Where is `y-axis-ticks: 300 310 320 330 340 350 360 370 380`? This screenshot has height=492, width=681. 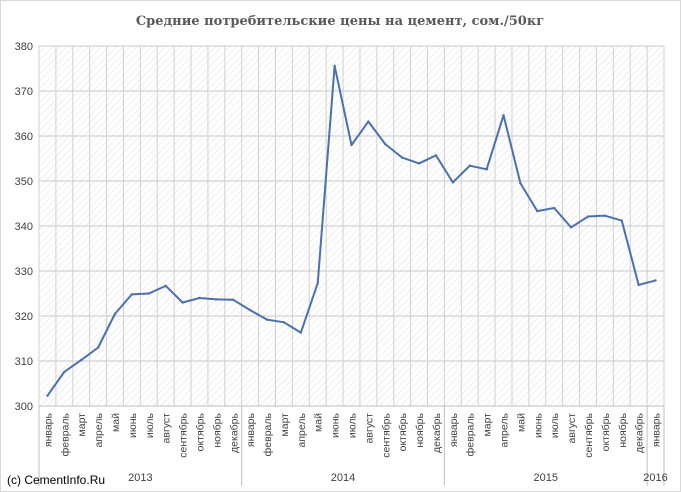
y-axis-ticks: 300 310 320 330 340 350 360 370 380 is located at coordinates (24, 227).